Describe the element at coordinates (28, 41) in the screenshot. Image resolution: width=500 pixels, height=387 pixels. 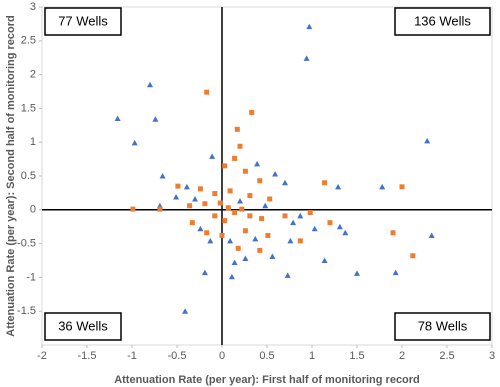
I see `y-tick-label: 2.5` at that location.